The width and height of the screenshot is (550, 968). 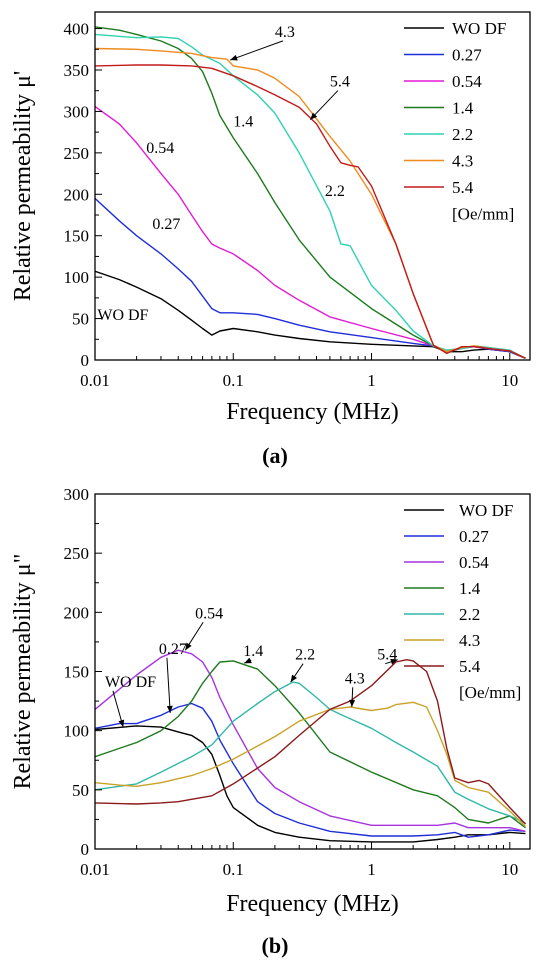 I want to click on series-line-2.2, so click(x=310, y=752).